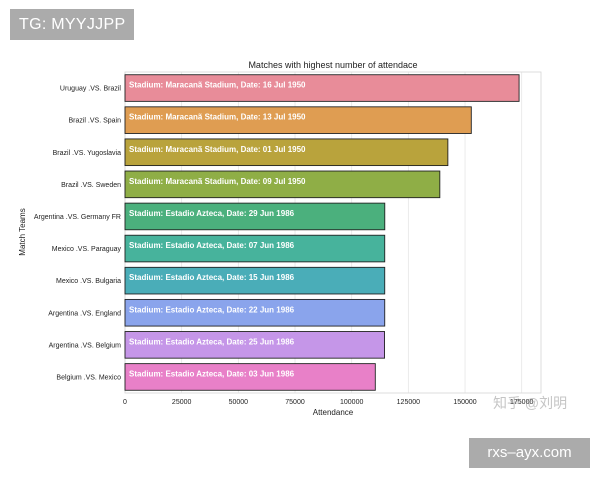 This screenshot has height=480, width=600. Describe the element at coordinates (85, 345) in the screenshot. I see `category-label: Argentina .VS. Belgium` at that location.